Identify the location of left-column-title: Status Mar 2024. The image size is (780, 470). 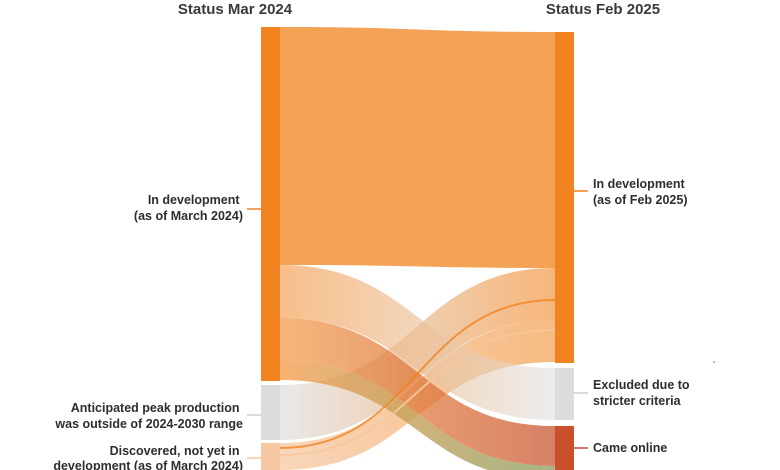
(235, 9).